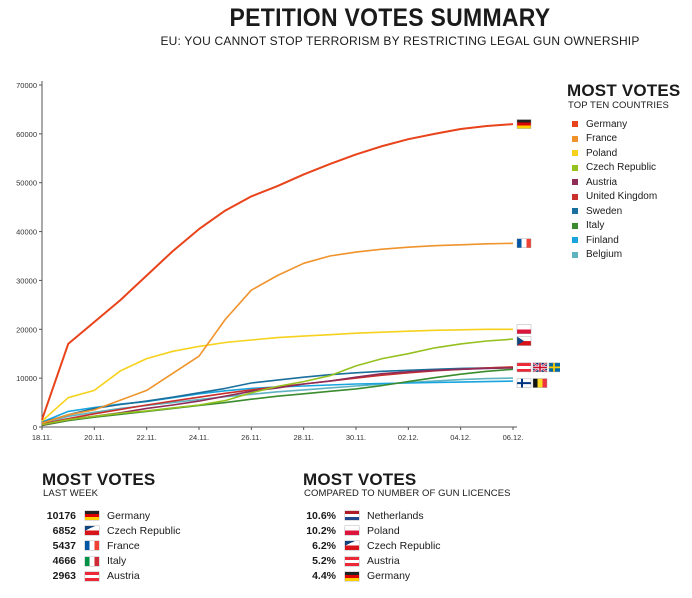 This screenshot has height=598, width=692. Describe the element at coordinates (513, 437) in the screenshot. I see `x-tick-label: 06.12.` at that location.